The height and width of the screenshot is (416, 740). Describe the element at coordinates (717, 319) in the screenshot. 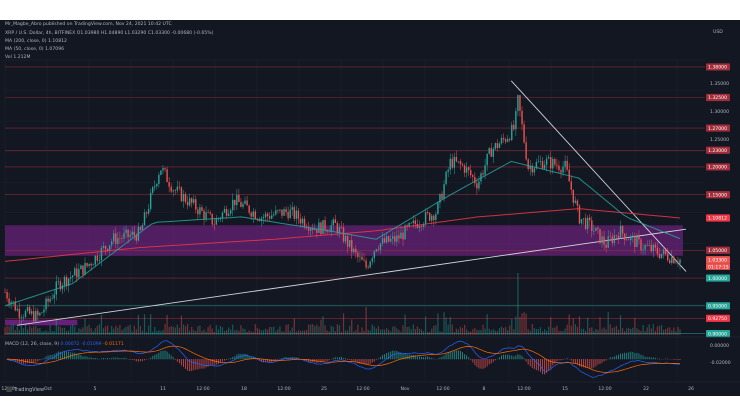

I see `price-tag-label: 0.92750` at that location.